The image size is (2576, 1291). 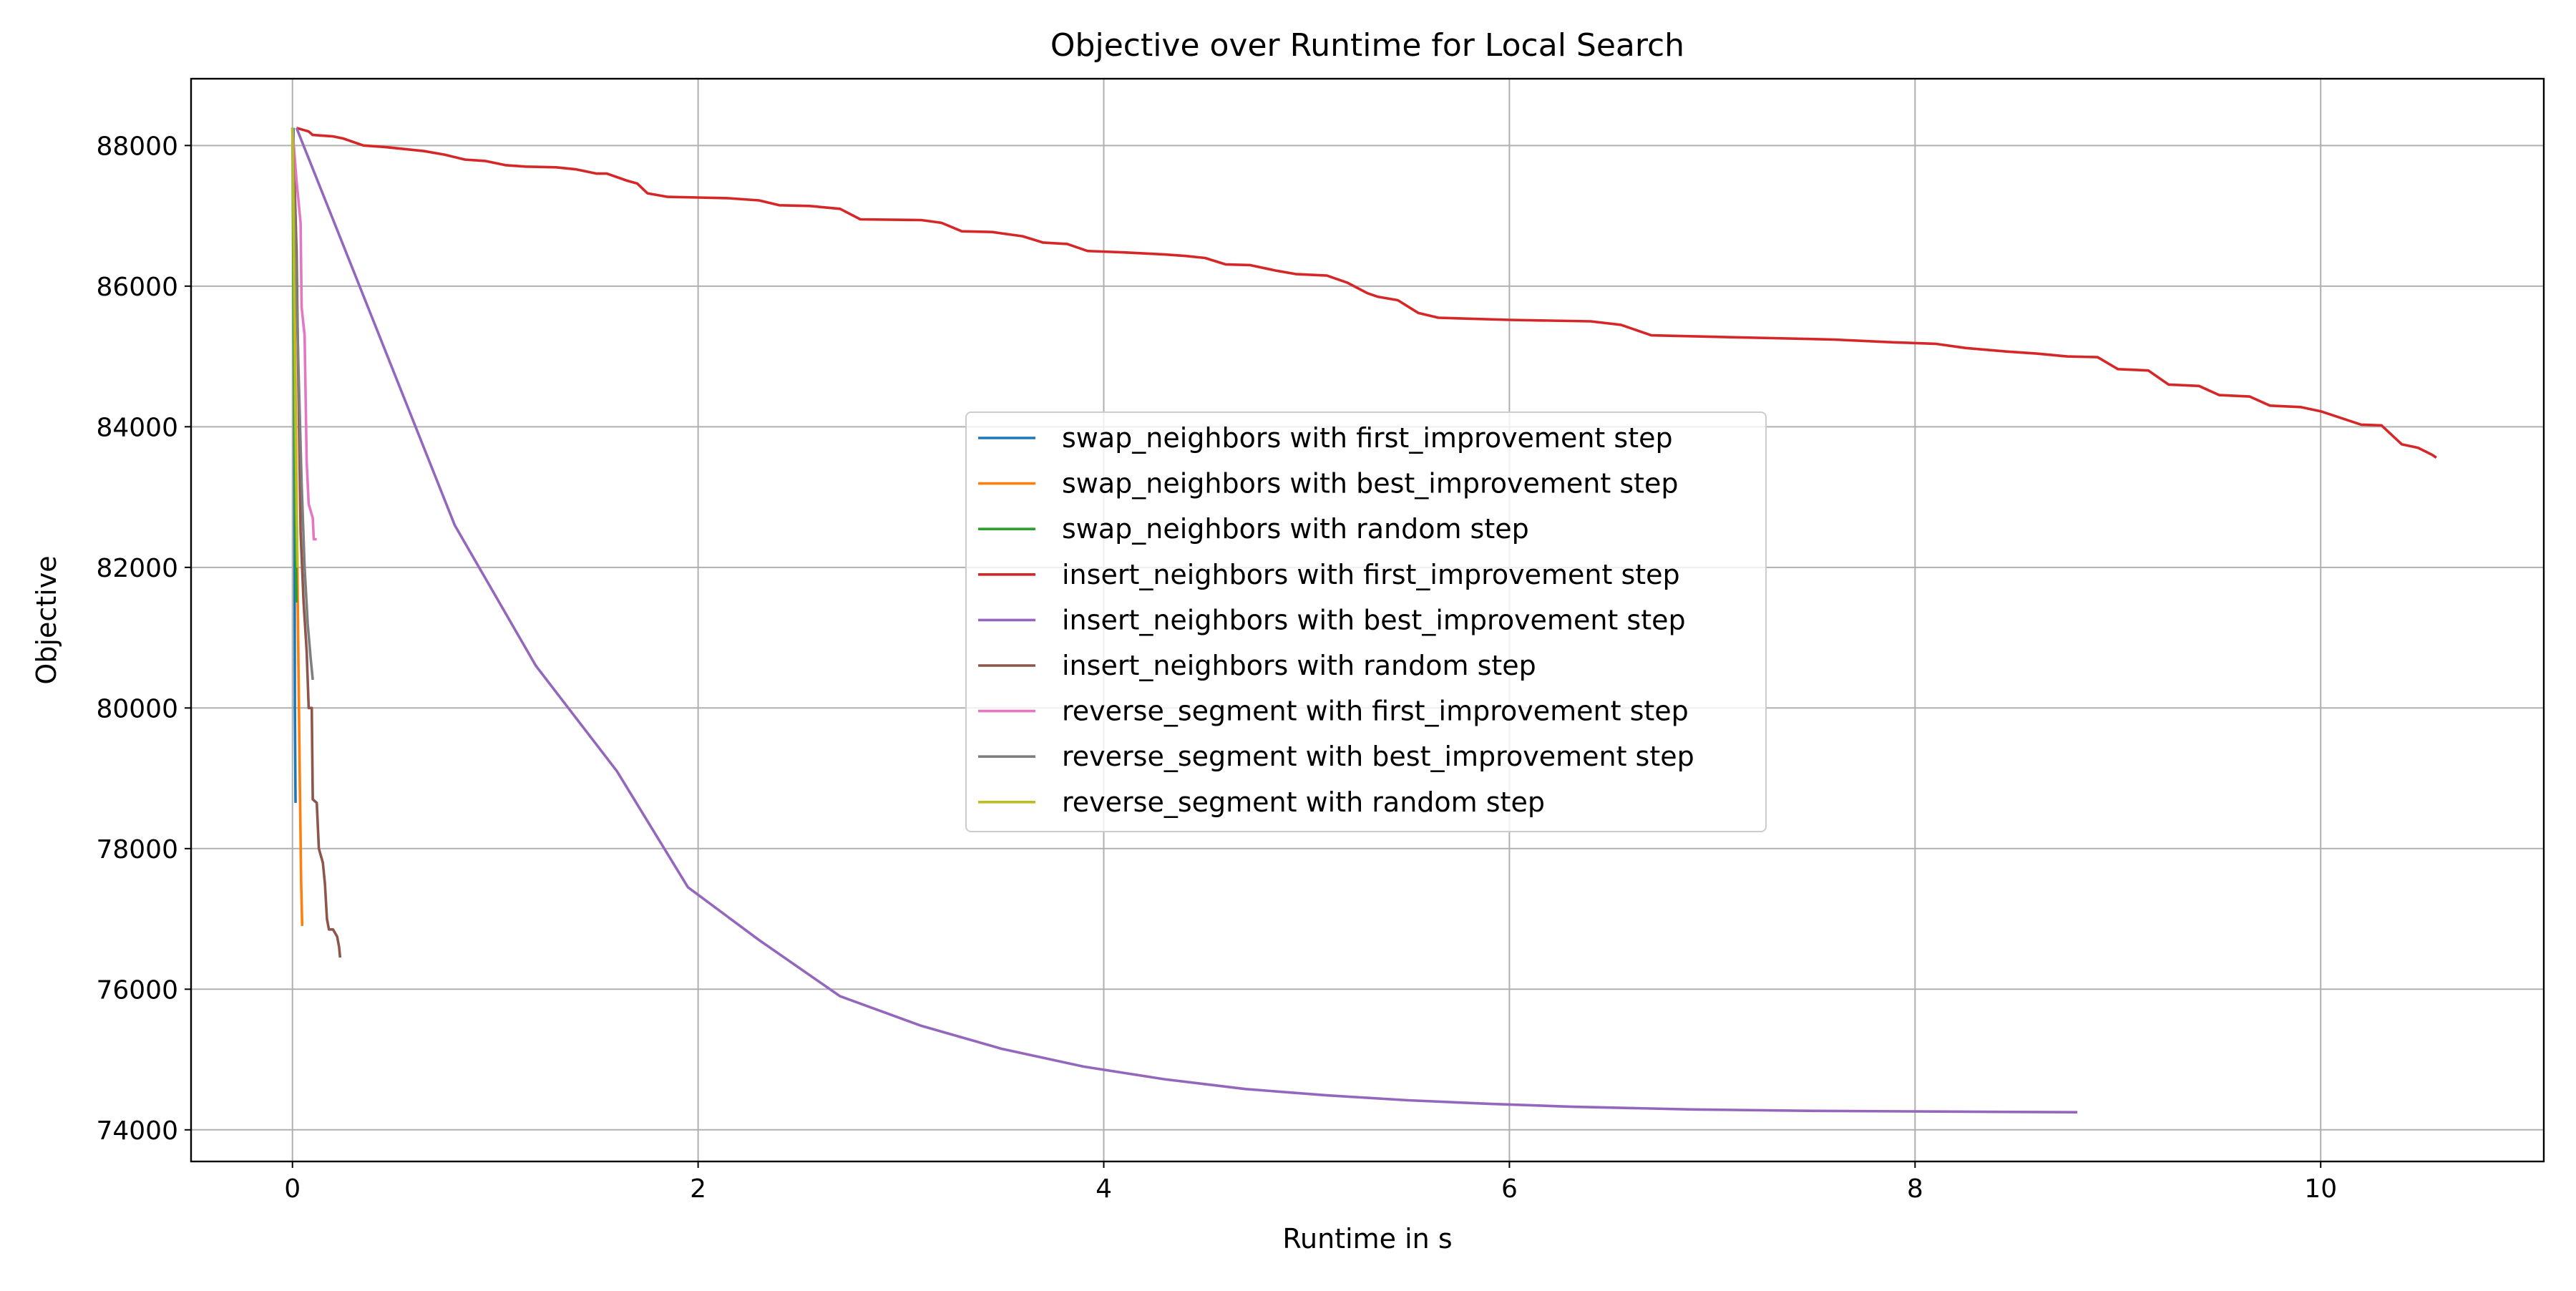 What do you see at coordinates (137, 849) in the screenshot?
I see `y-tick-label: 78000` at bounding box center [137, 849].